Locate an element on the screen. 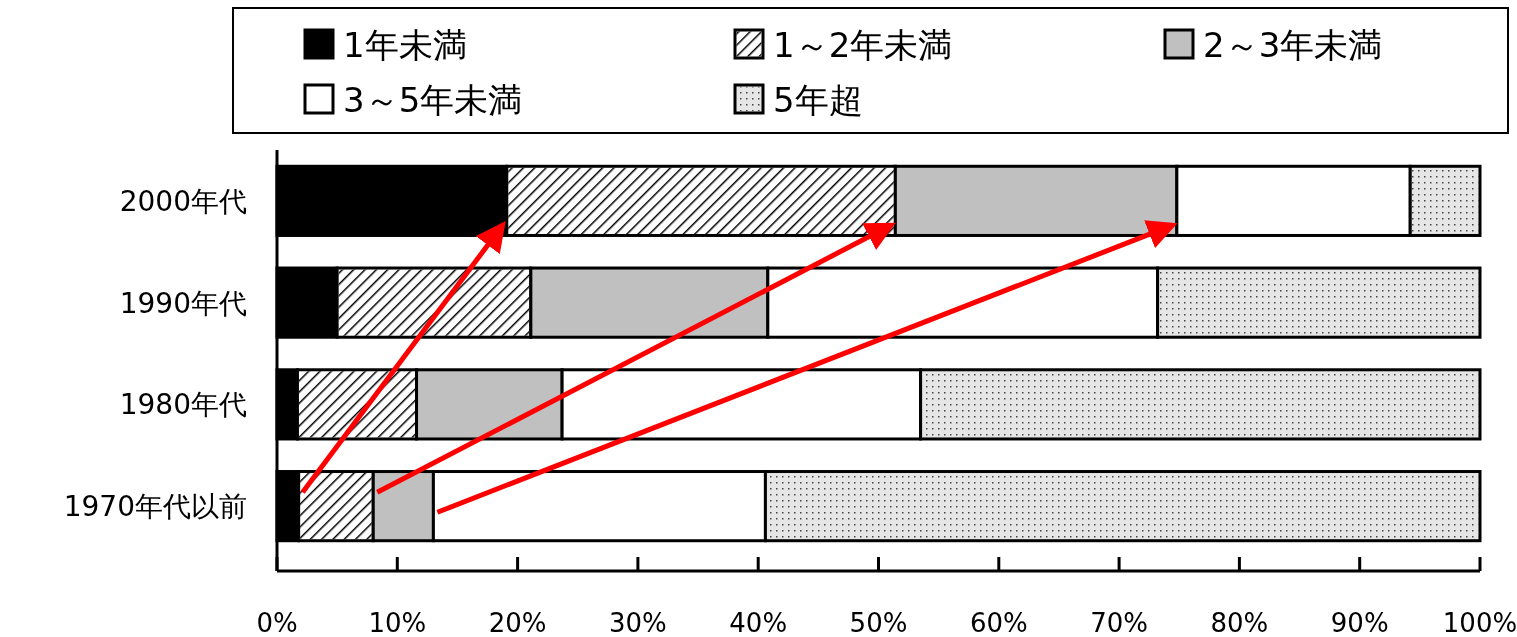 Image resolution: width=1517 pixels, height=637 pixels. x-tick-label: 90% is located at coordinates (1359, 622).